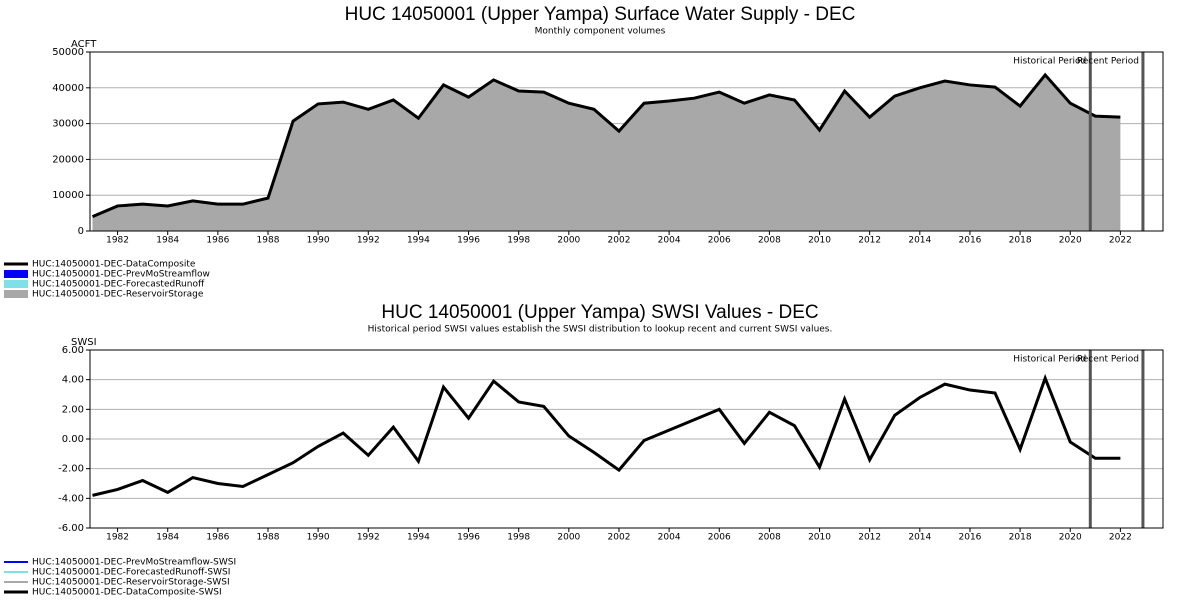 This screenshot has height=600, width=1200. Describe the element at coordinates (73, 380) in the screenshot. I see `y-tick-label: 4.00` at that location.